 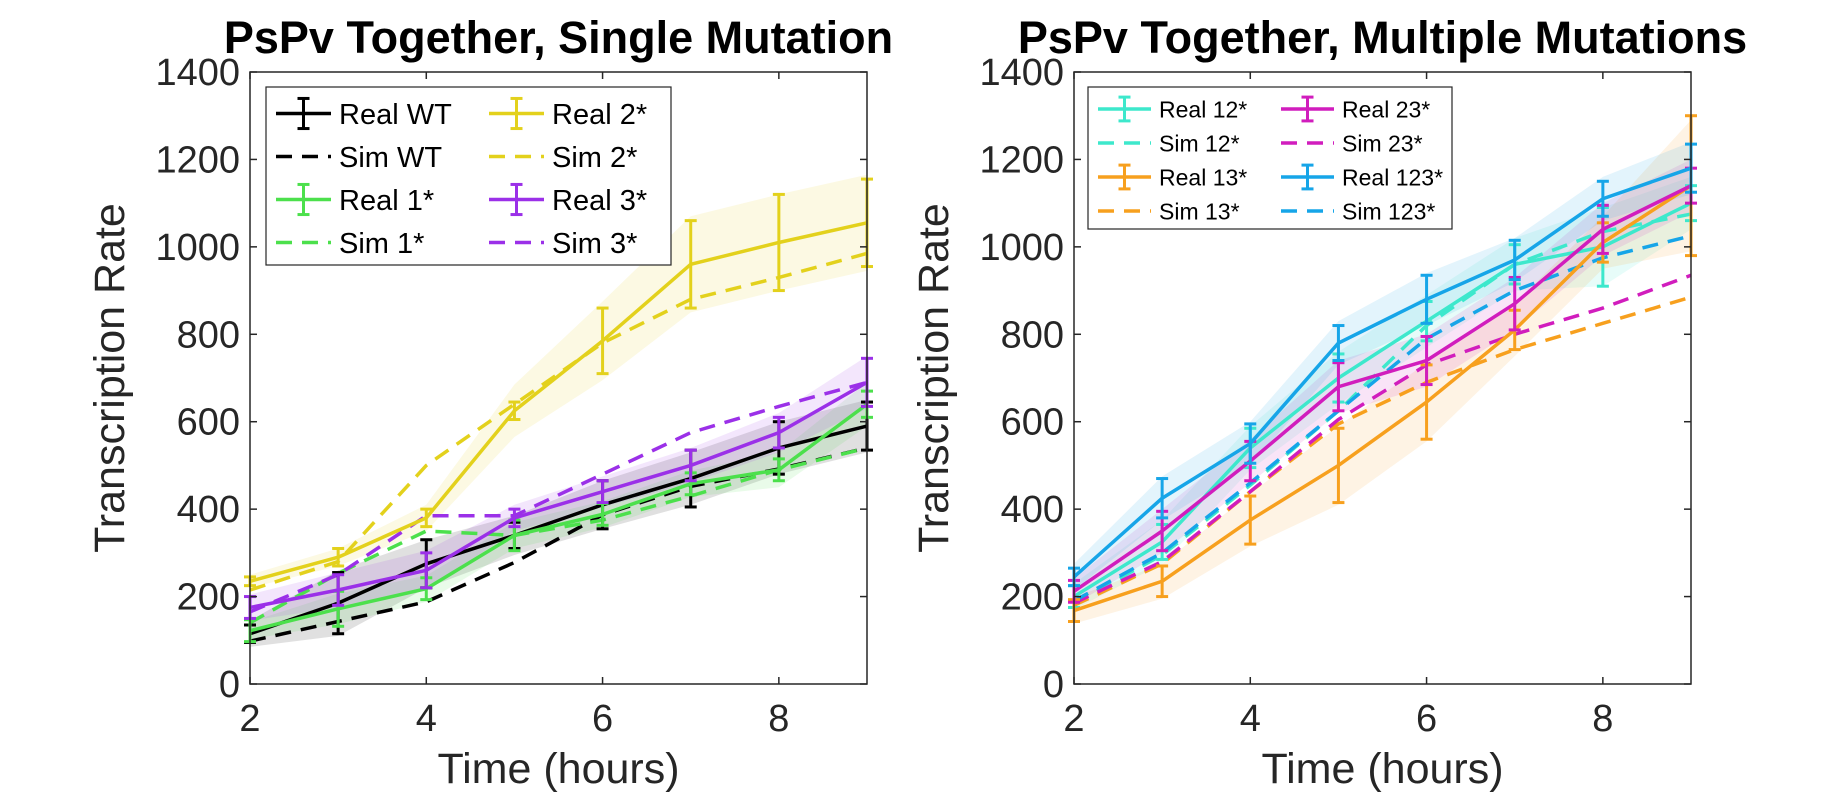 What do you see at coordinates (1382, 143) in the screenshot?
I see `legend-label: Sim 23*` at bounding box center [1382, 143].